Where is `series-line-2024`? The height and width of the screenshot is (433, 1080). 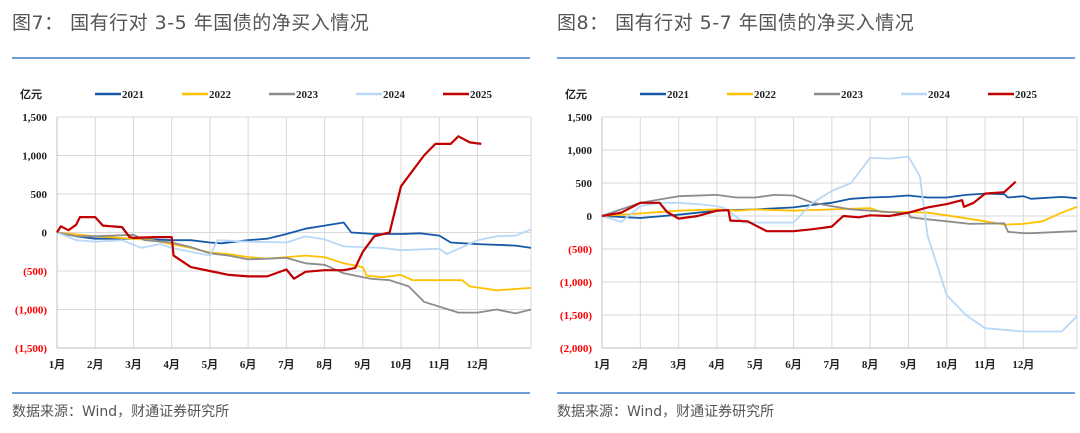
series-line-2024 is located at coordinates (294, 242).